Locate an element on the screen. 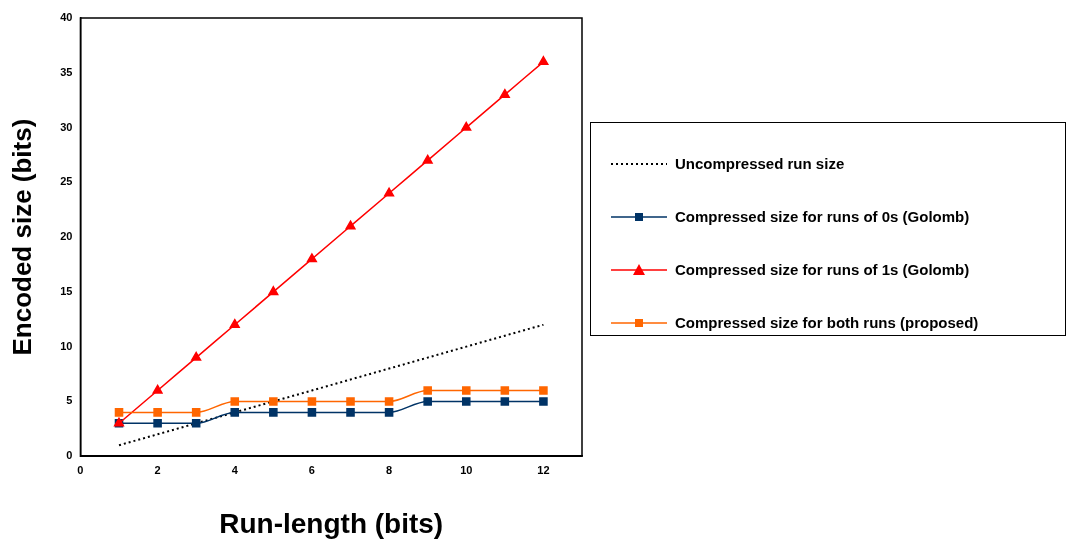 Image resolution: width=1069 pixels, height=550 pixels. y-tick-label: 30 is located at coordinates (66, 126).